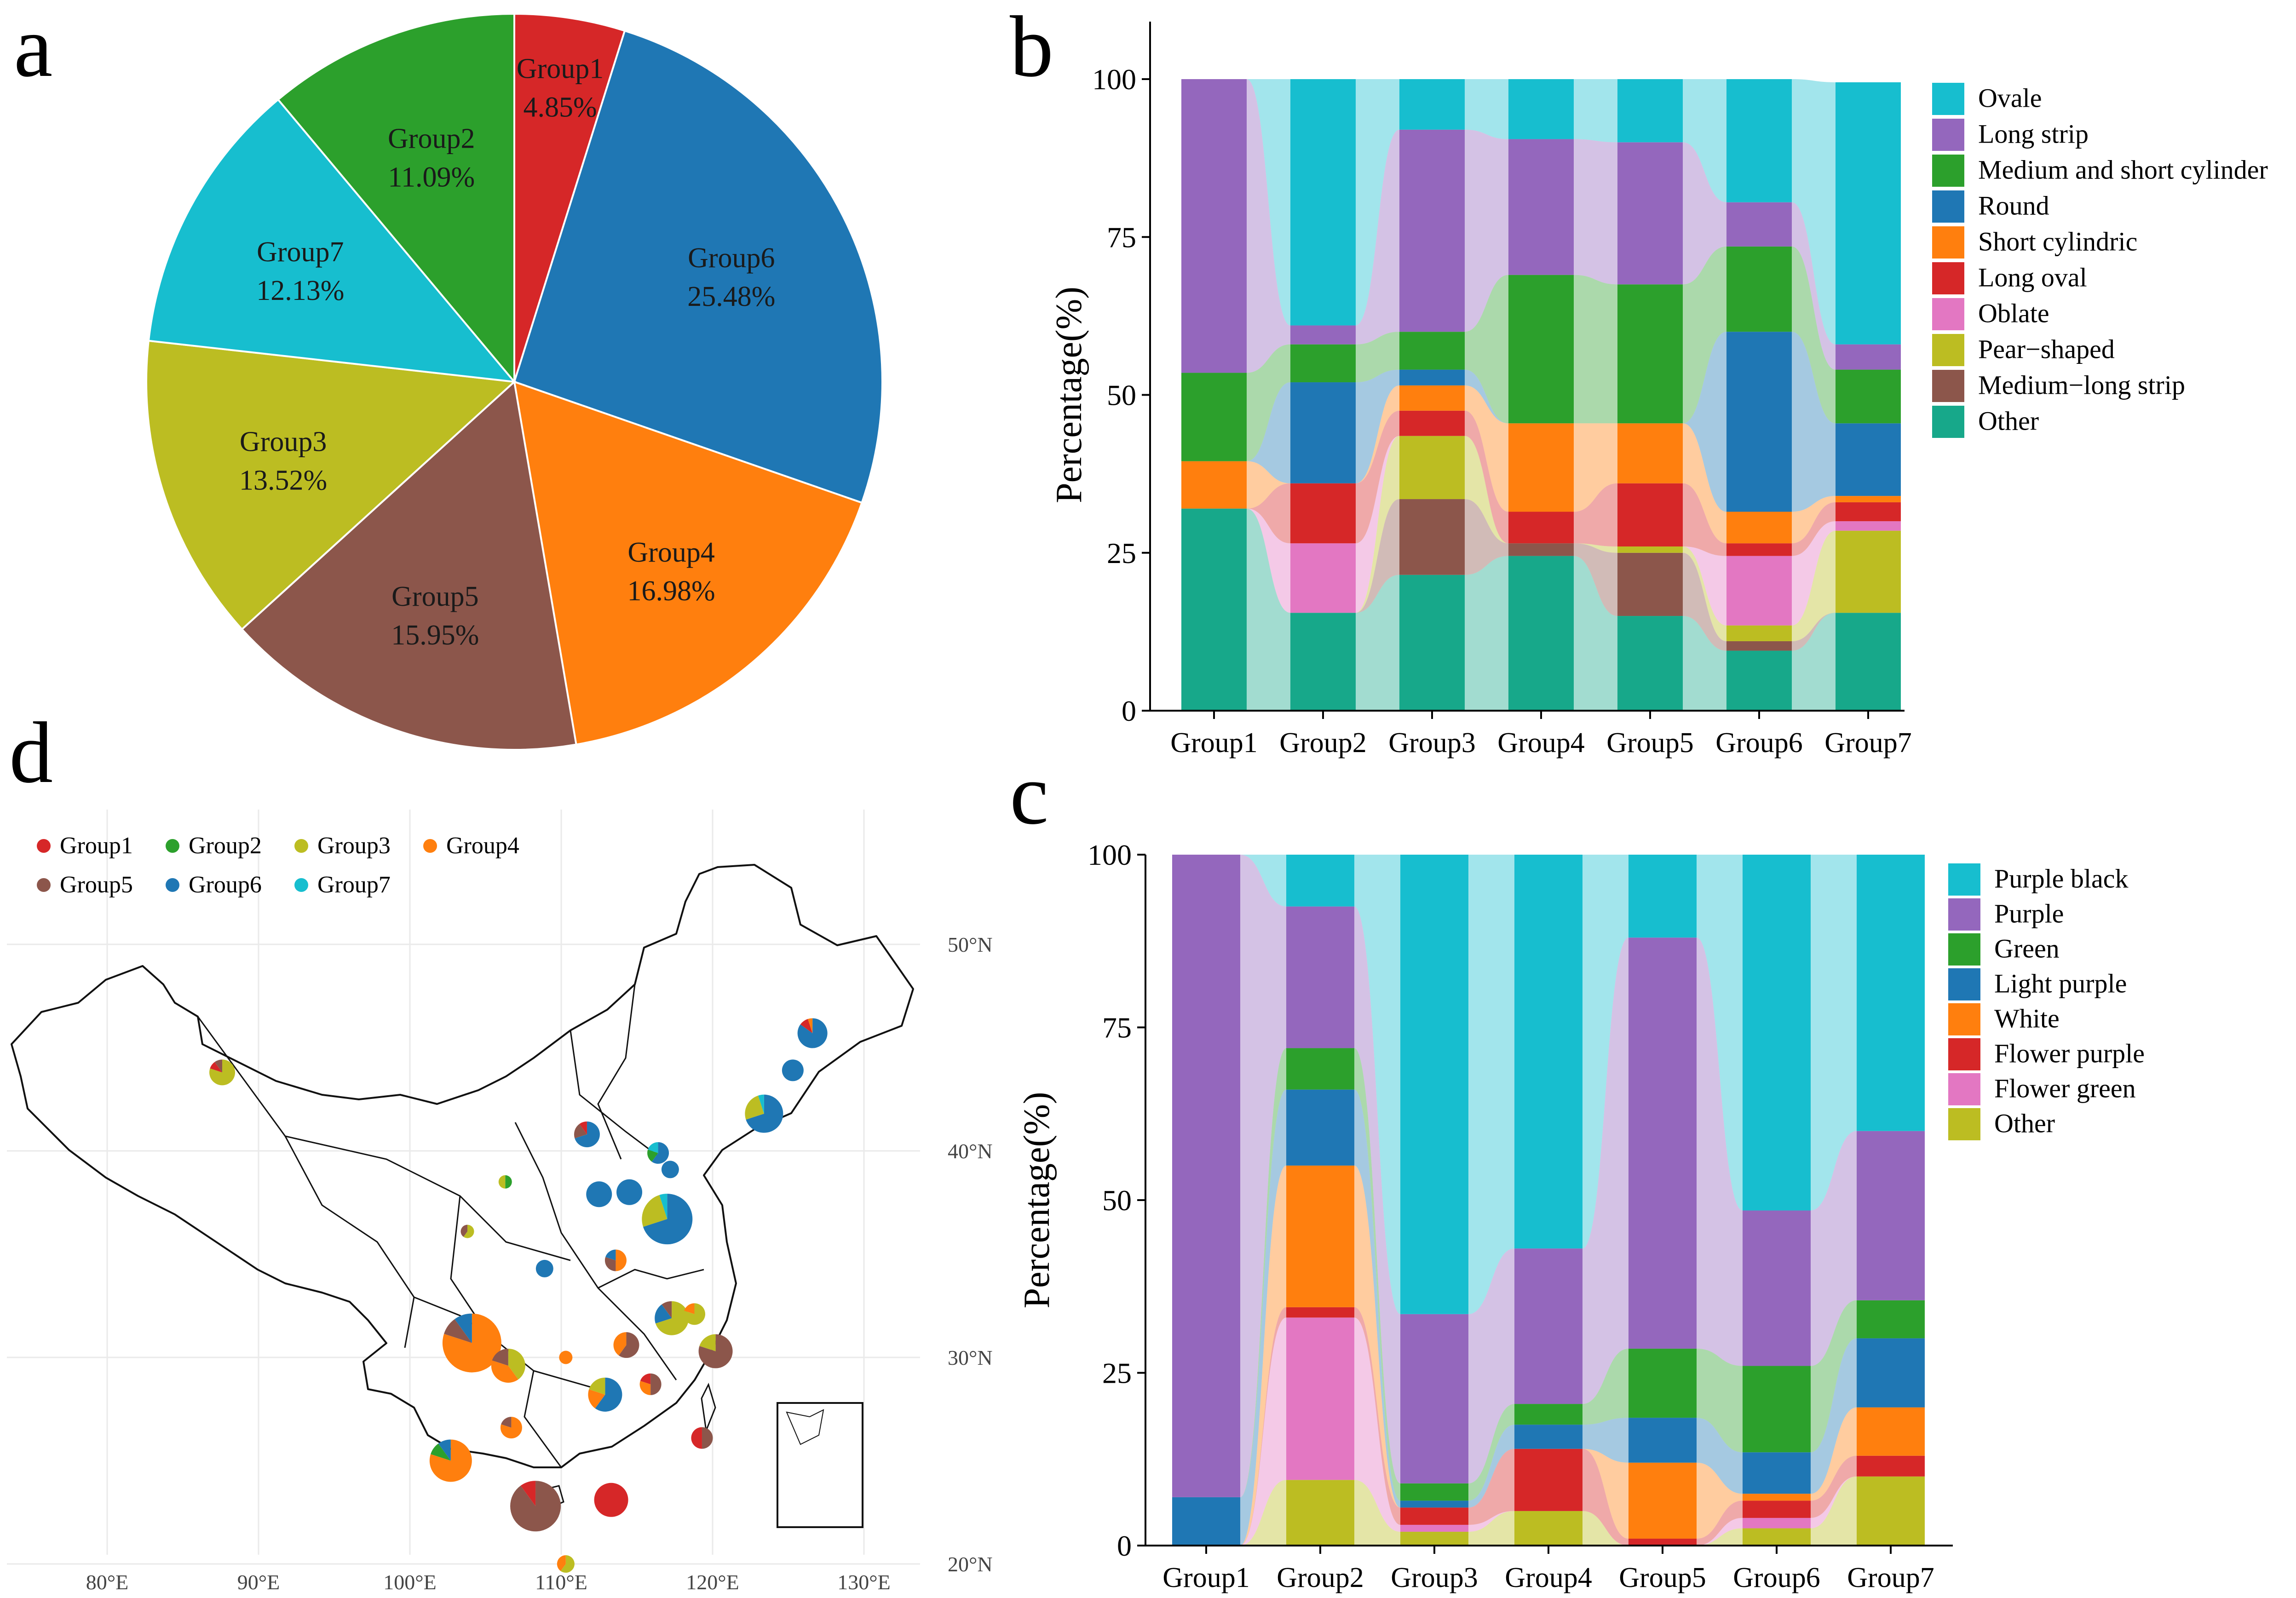 The image size is (2296, 1598). Describe the element at coordinates (2081, 385) in the screenshot. I see `legend-label: Medium−long strip` at that location.